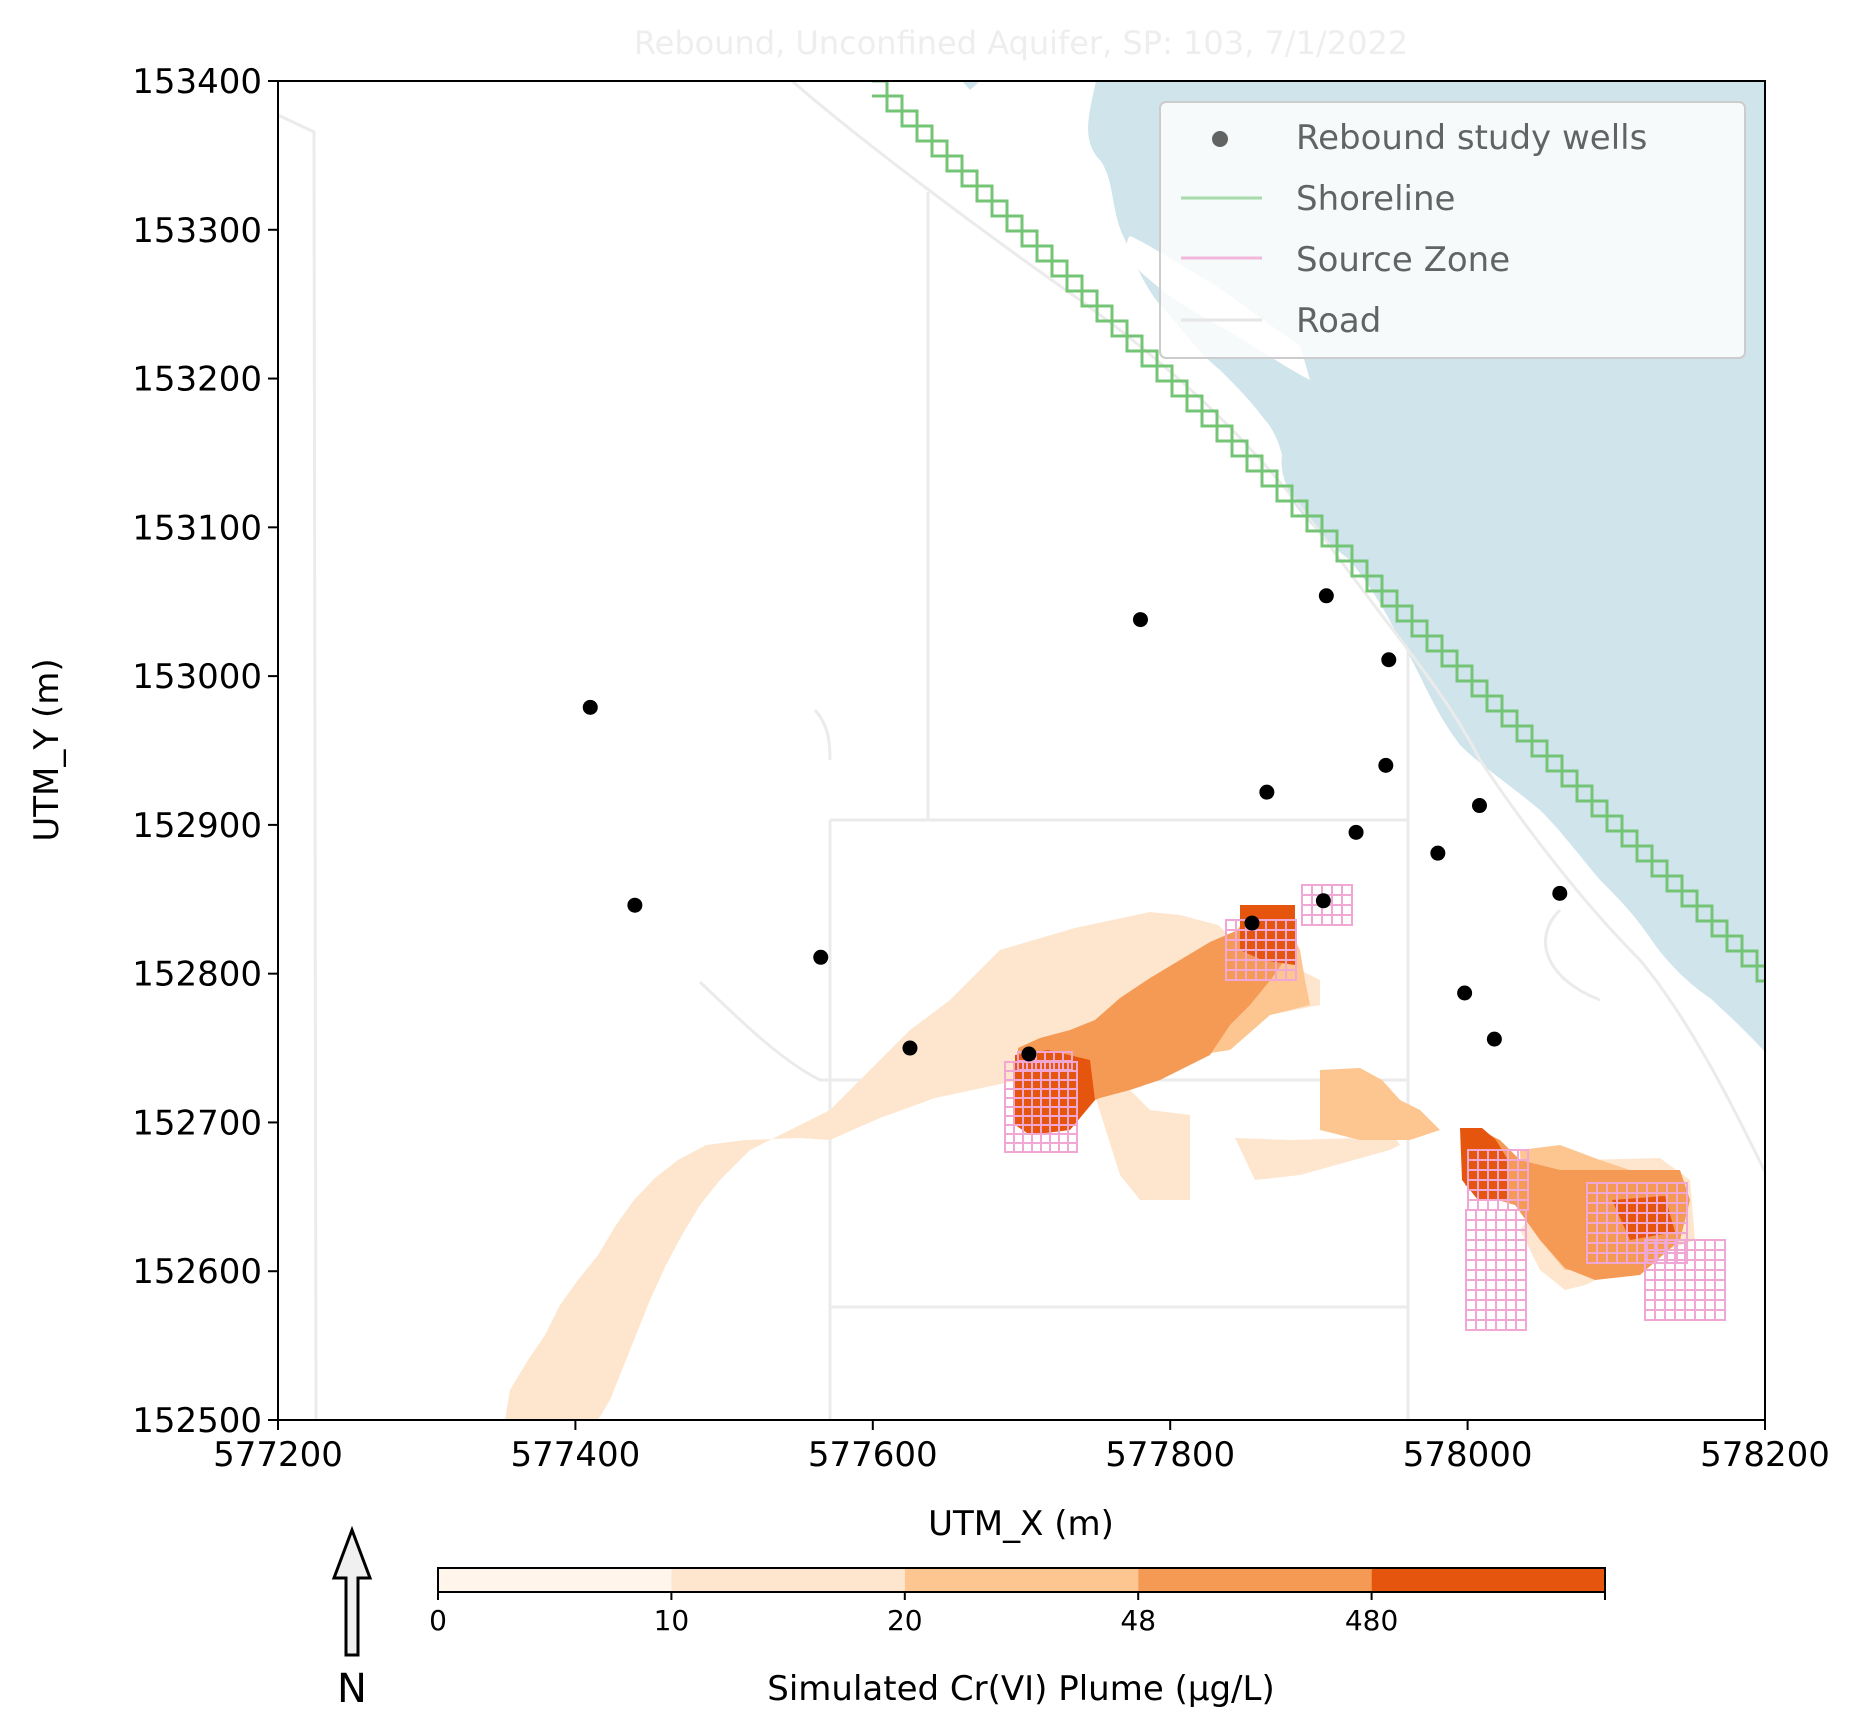 The image size is (1863, 1731). I want to click on y-tick-label: 152500, so click(197, 1421).